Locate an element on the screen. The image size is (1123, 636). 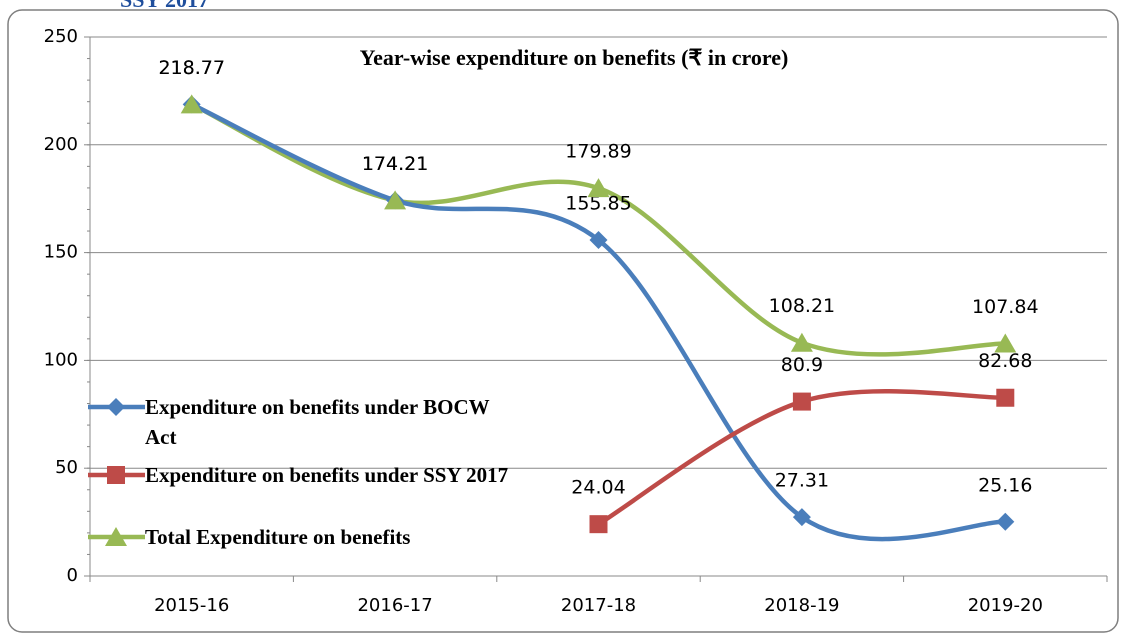
legend-label: Total Expenditure on benefits is located at coordinates (278, 537).